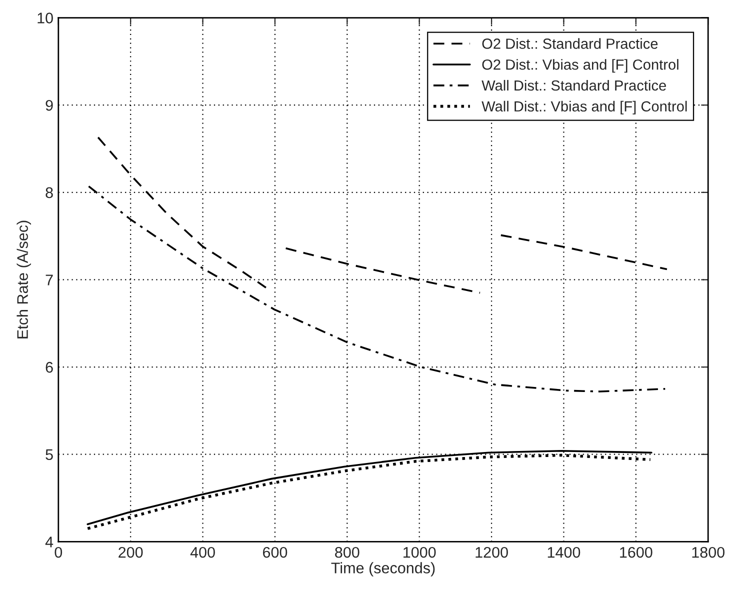  Describe the element at coordinates (574, 85) in the screenshot. I see `legend-label: Wall Dist.: Standard Practice` at that location.